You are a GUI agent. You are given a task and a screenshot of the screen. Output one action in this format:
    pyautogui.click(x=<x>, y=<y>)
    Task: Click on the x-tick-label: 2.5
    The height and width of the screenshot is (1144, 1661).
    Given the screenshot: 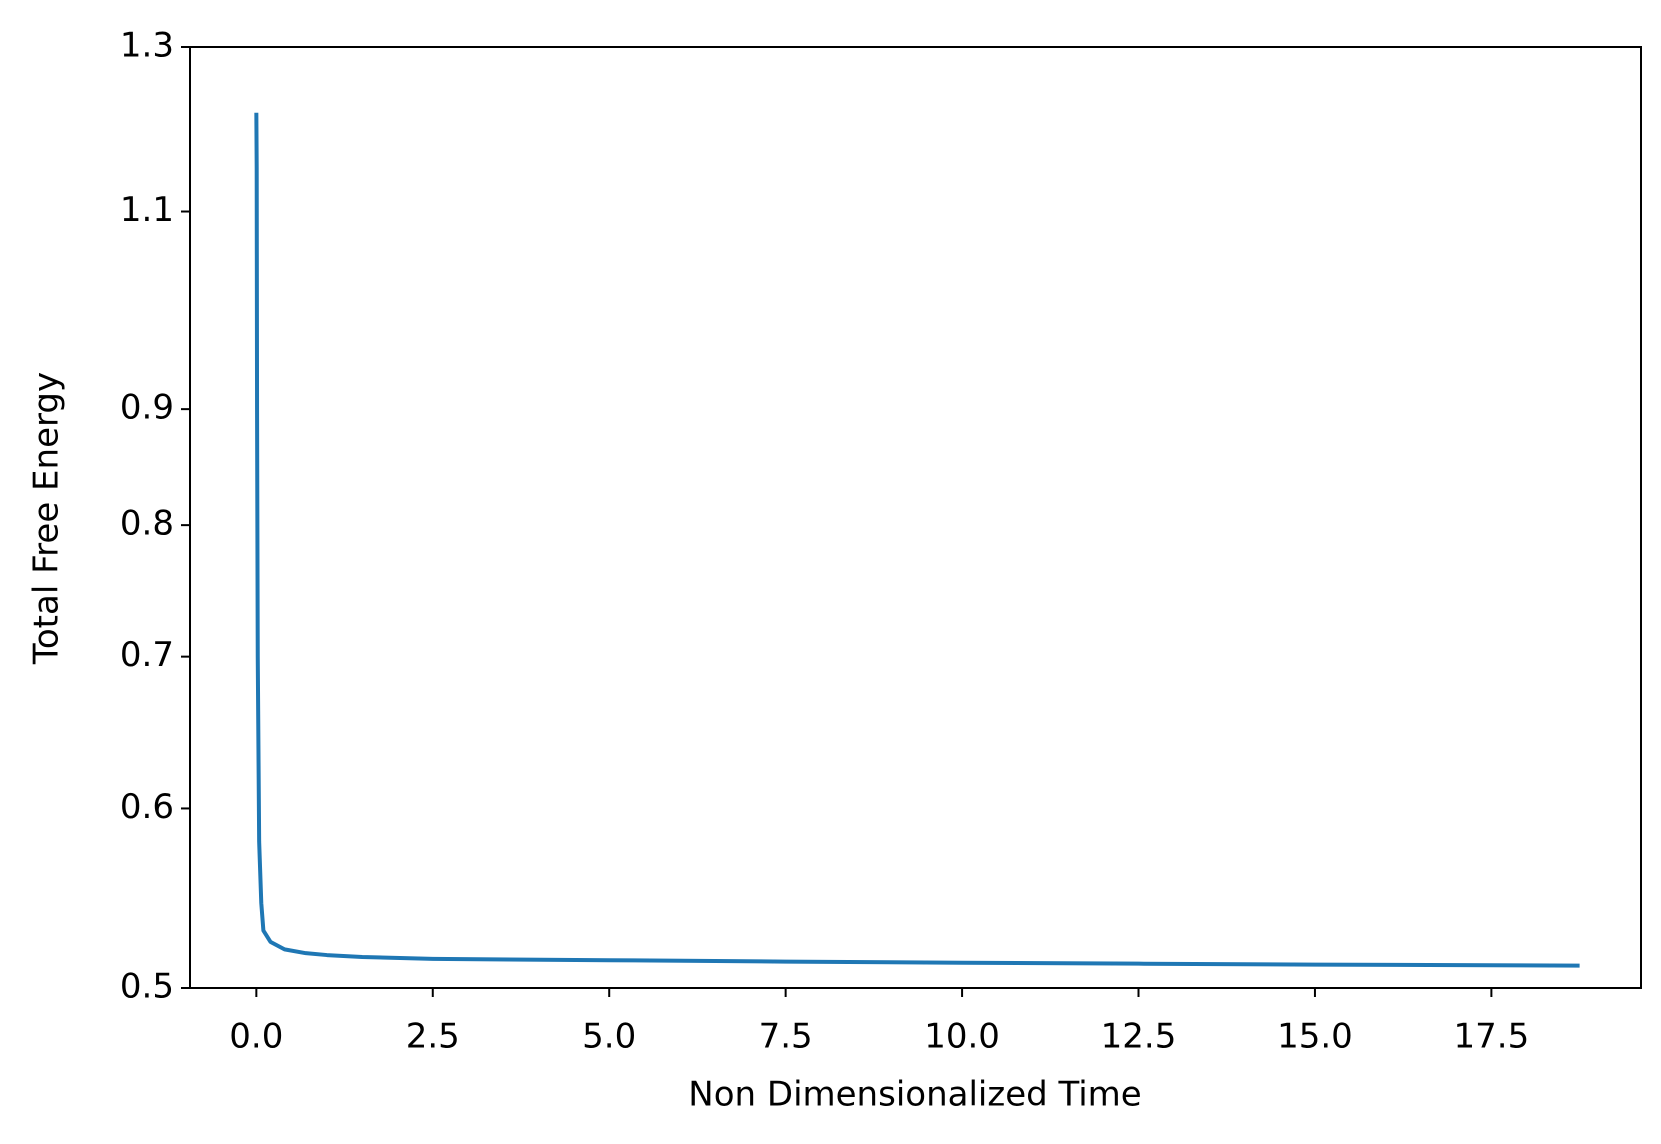 What is the action you would take?
    pyautogui.click(x=433, y=1037)
    